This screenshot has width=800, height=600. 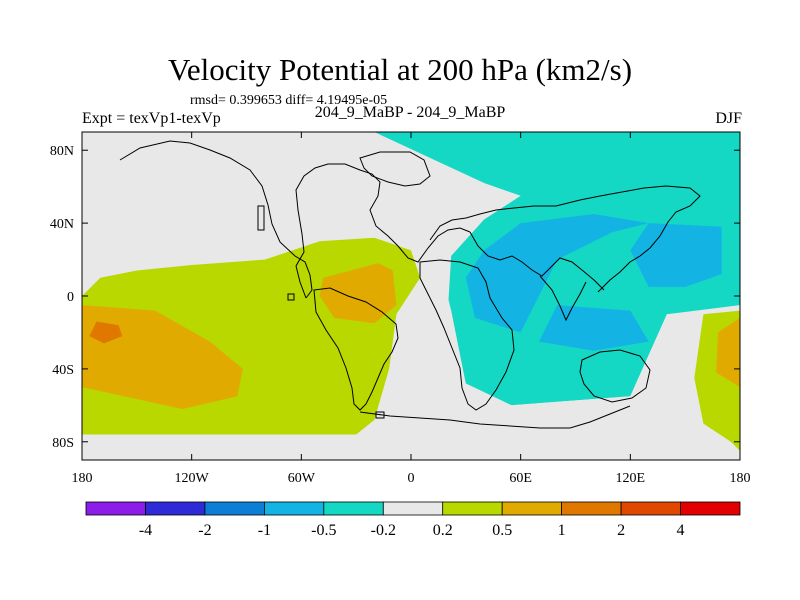 What do you see at coordinates (443, 530) in the screenshot?
I see `colorbar-label: 0.2` at bounding box center [443, 530].